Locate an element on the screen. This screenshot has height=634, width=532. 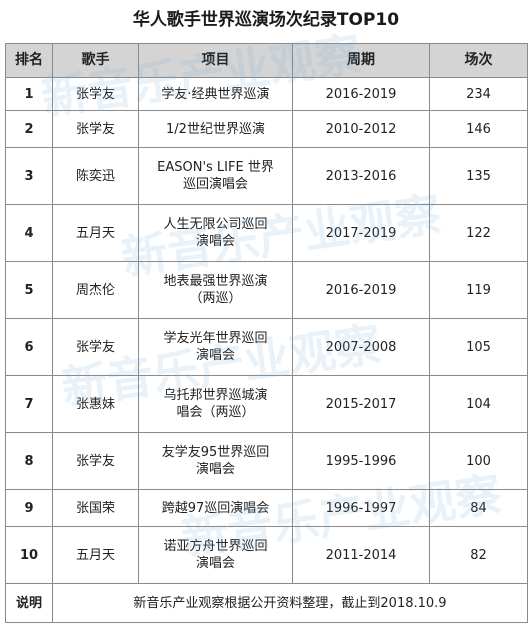
project-cell: 1/2世纪世界巡演 is located at coordinates (215, 129).